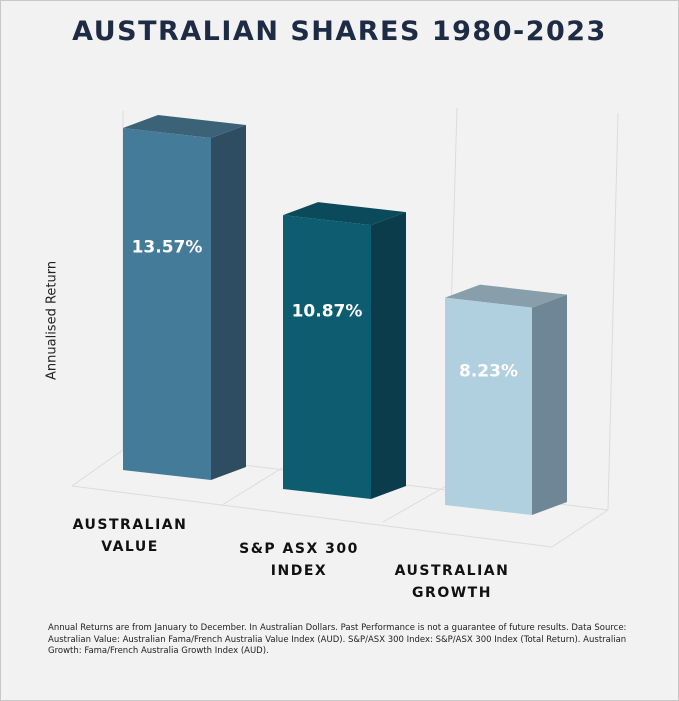 This screenshot has width=679, height=701. I want to click on category-label-line: GROWTH, so click(452, 593).